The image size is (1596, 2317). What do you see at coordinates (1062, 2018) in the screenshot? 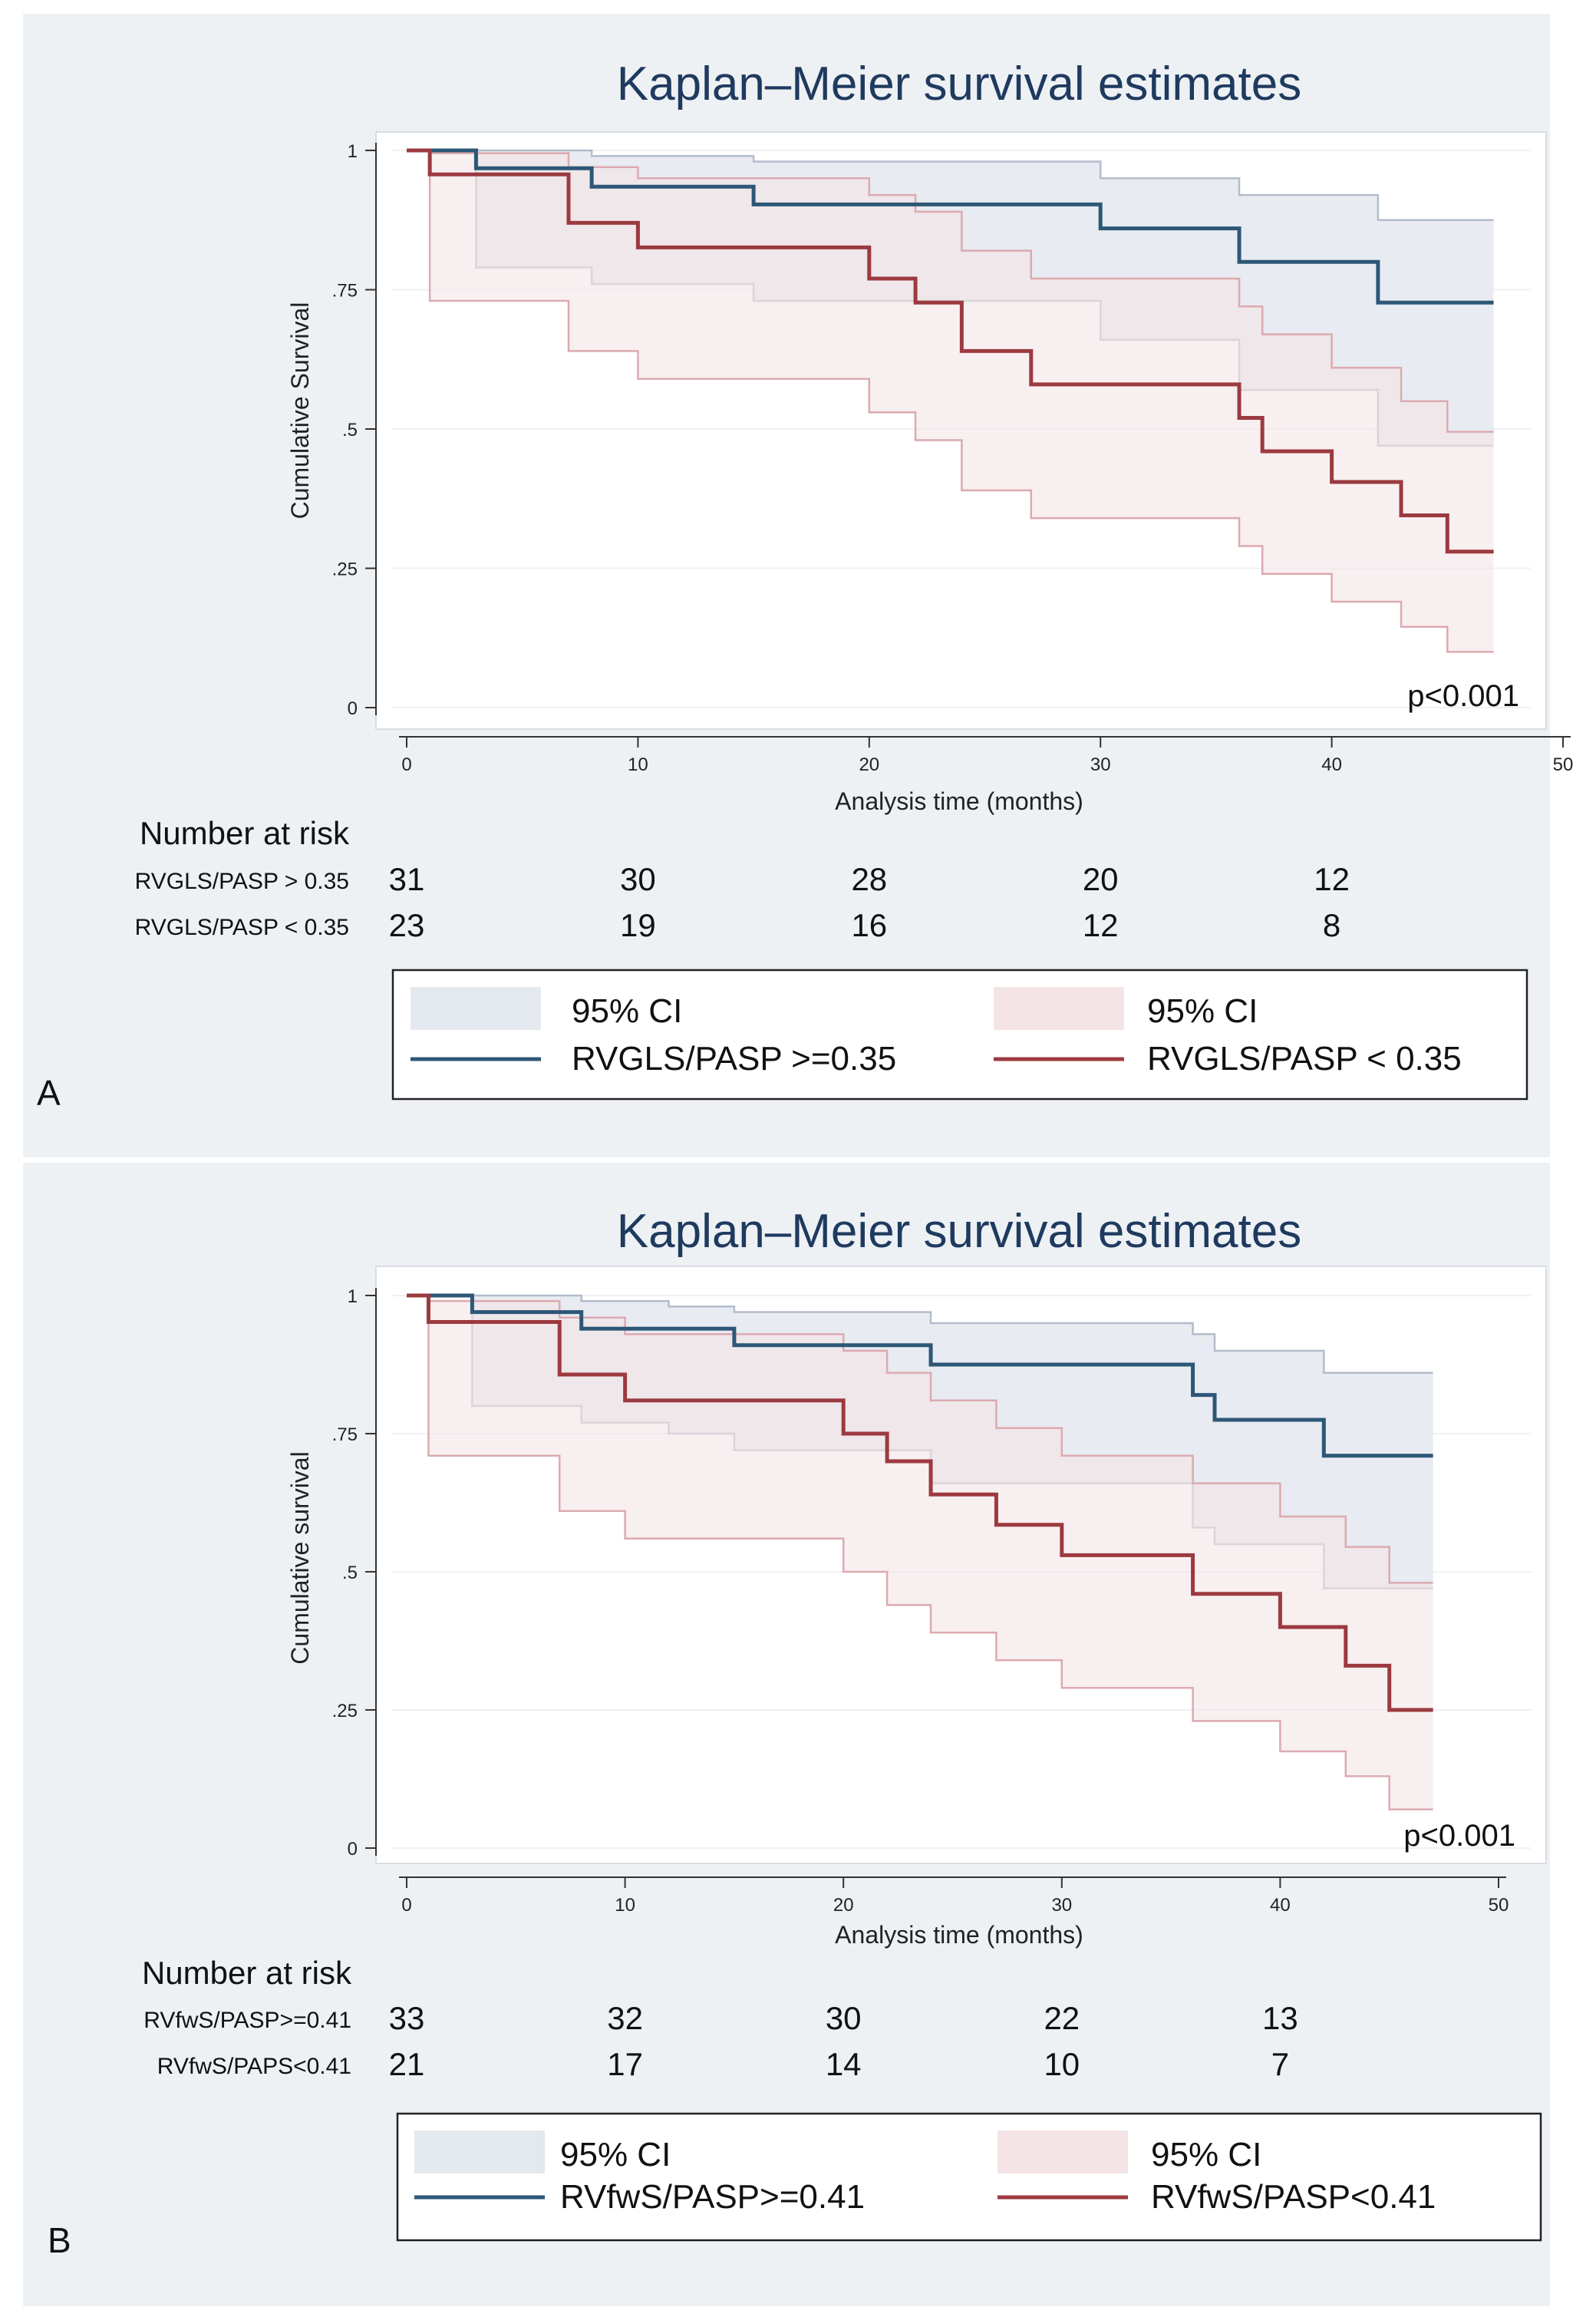
I see `risk-count: 22` at bounding box center [1062, 2018].